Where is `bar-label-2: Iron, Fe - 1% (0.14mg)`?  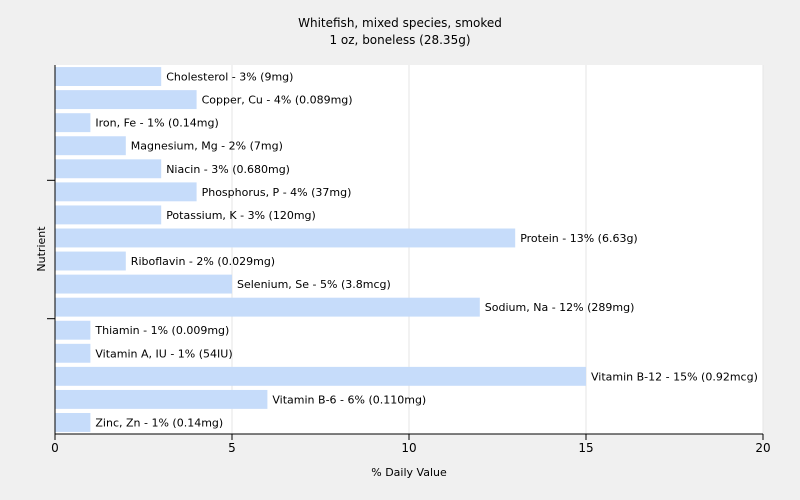 bar-label-2: Iron, Fe - 1% (0.14mg) is located at coordinates (156, 123).